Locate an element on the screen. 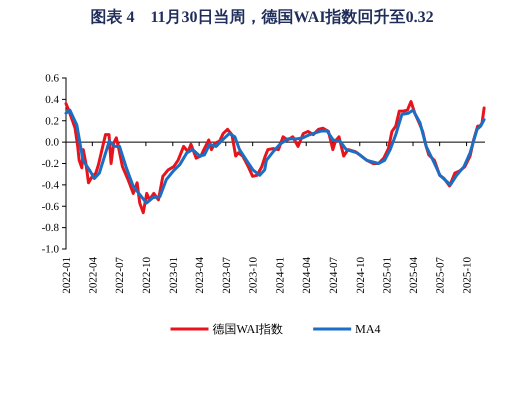 This screenshot has width=524, height=409. x-tick-label: 2022-07 is located at coordinates (120, 275).